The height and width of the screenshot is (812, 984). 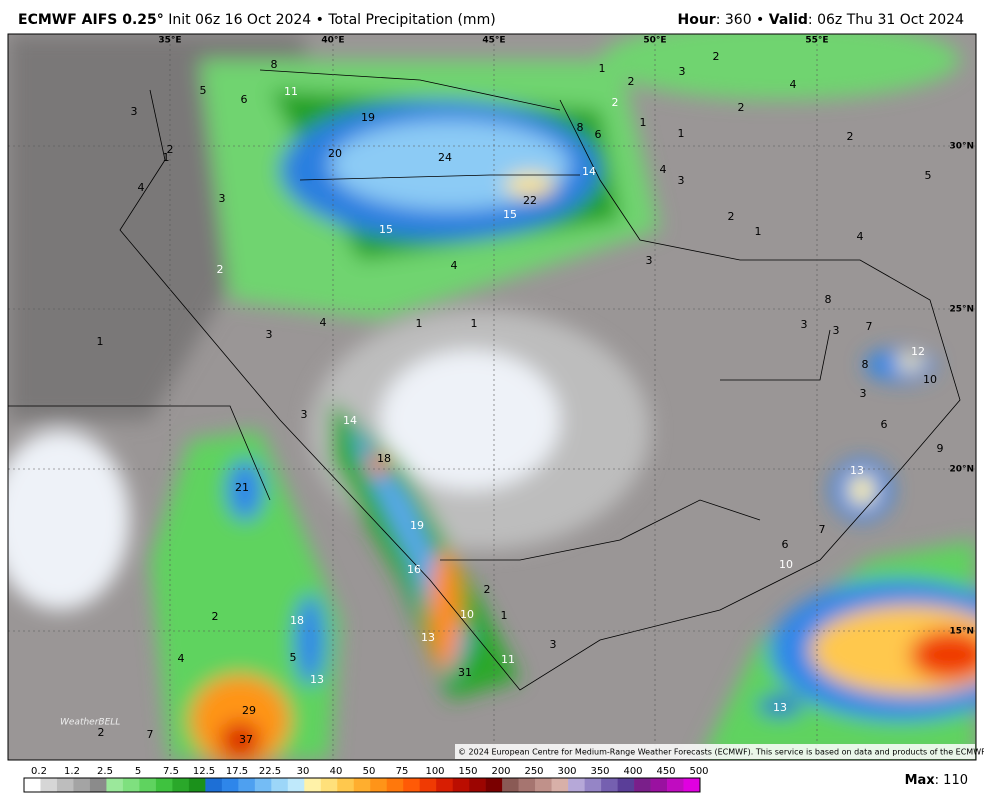 What do you see at coordinates (332, 41) in the screenshot?
I see `longitude-label: 40°E` at bounding box center [332, 41].